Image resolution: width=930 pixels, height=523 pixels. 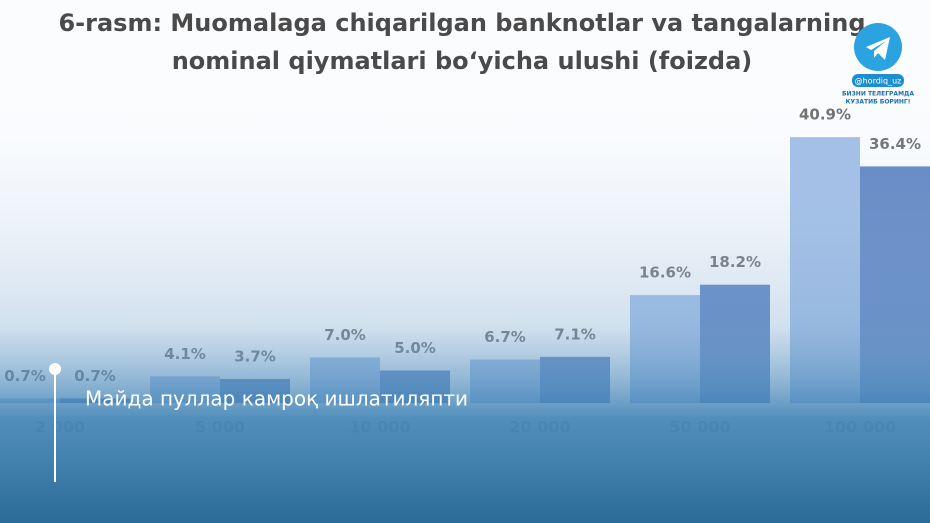 I want to click on telegram-plane, so click(x=878, y=48).